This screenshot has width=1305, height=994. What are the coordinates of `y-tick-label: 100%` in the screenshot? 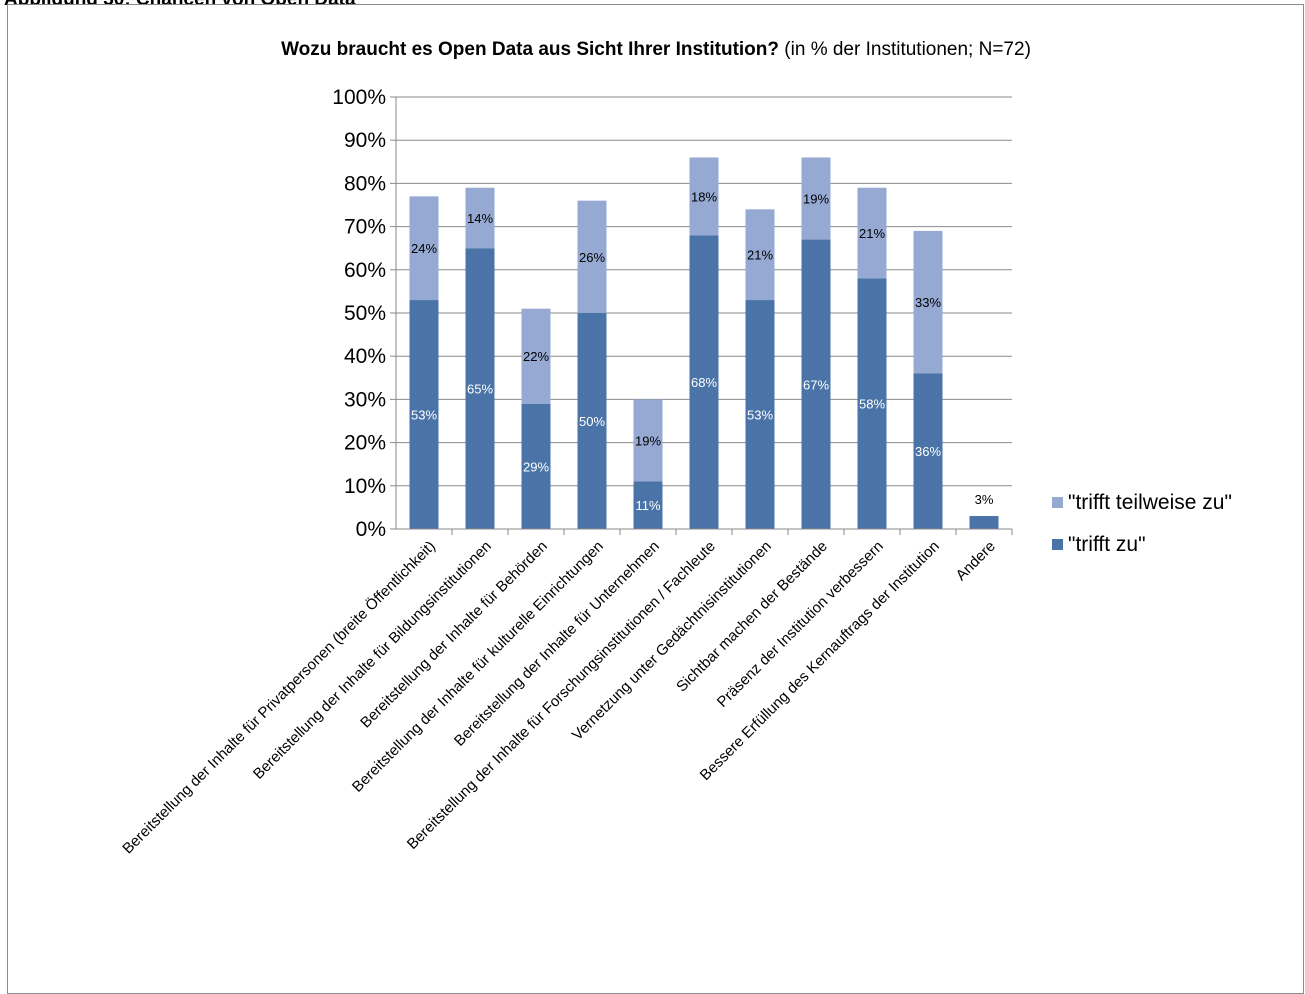 It's located at (359, 97).